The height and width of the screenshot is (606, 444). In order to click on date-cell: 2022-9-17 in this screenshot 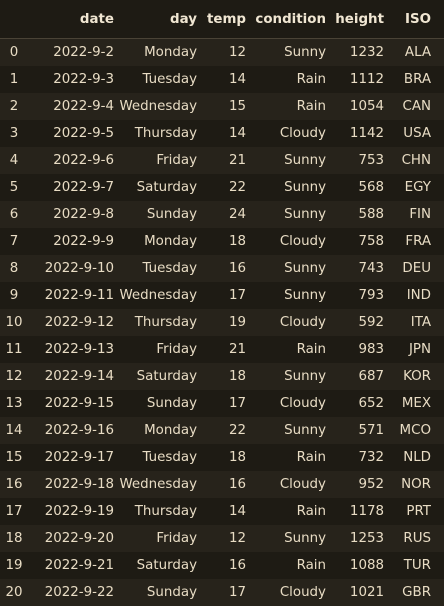, I will do `click(74, 457)`.